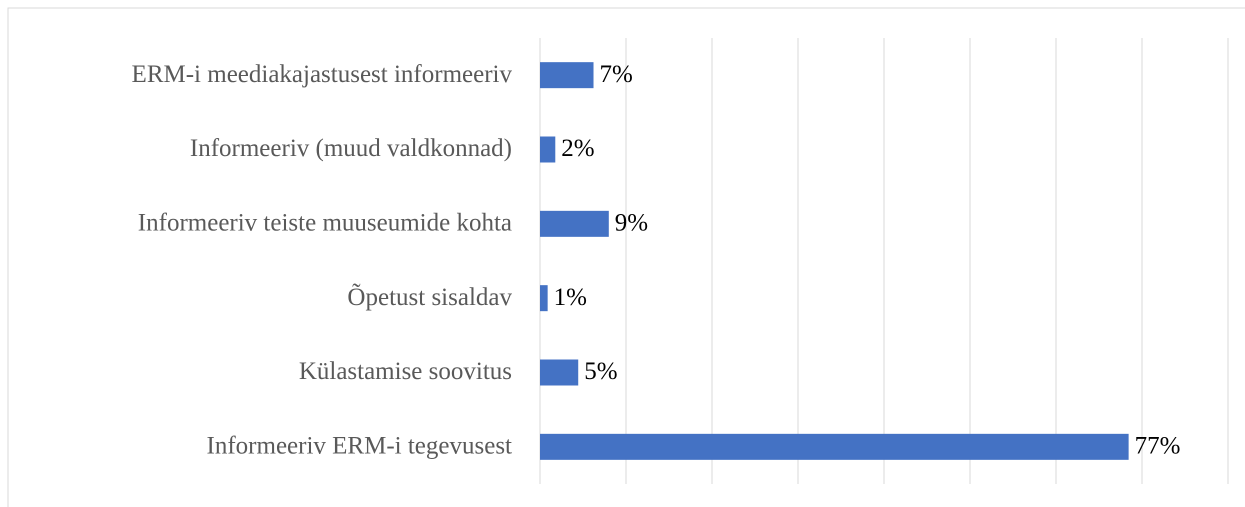  I want to click on category-label: Informeeriv ERM-i tegevusest, so click(360, 446).